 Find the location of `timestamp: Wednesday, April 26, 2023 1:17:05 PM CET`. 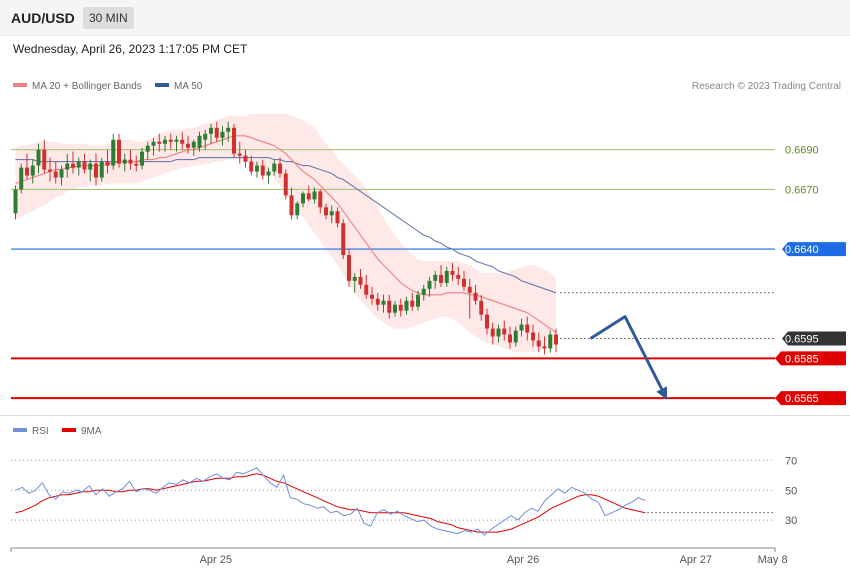

timestamp: Wednesday, April 26, 2023 1:17:05 PM CET is located at coordinates (130, 49).